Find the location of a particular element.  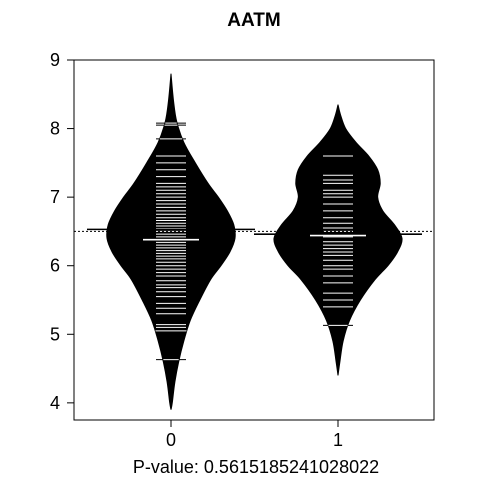

chart-title: AATM is located at coordinates (253, 20).